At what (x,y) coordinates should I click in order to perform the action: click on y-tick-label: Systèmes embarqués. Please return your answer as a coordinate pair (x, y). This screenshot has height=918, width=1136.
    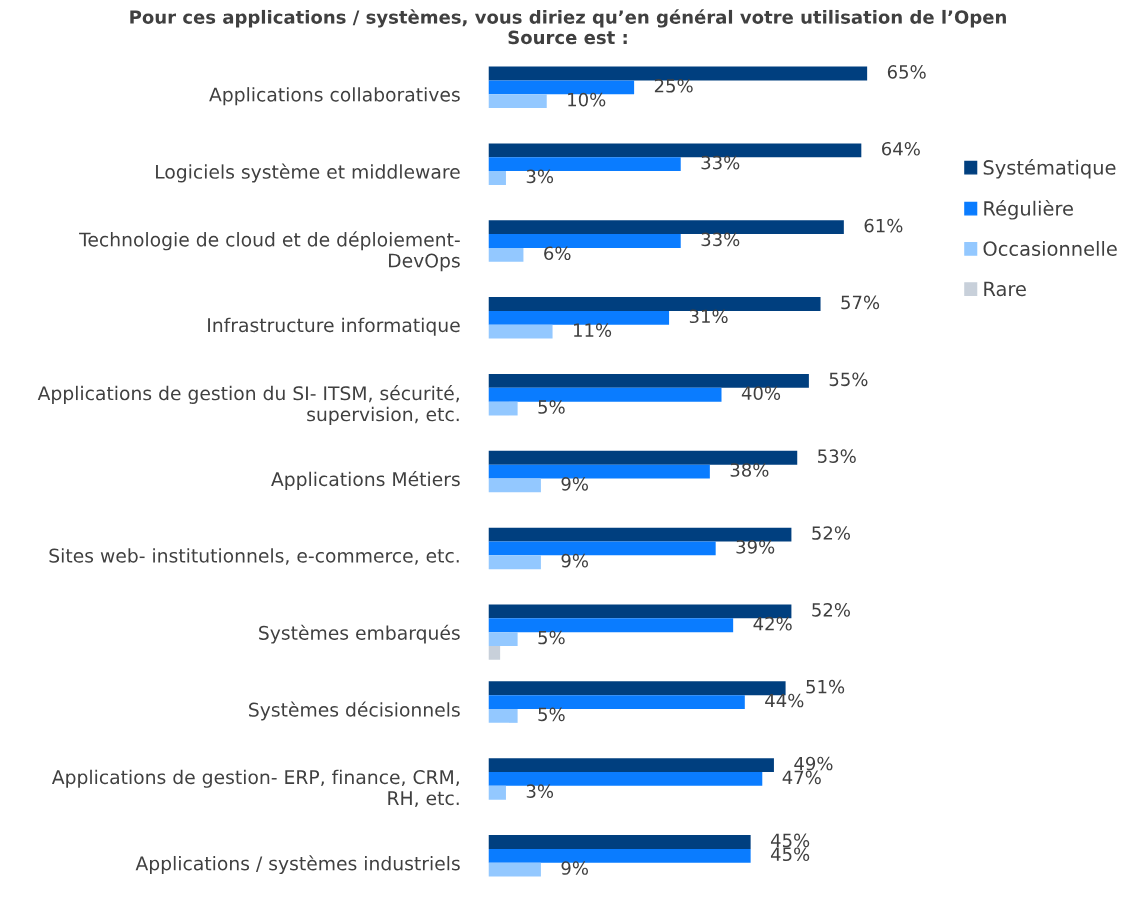
    Looking at the image, I should click on (359, 634).